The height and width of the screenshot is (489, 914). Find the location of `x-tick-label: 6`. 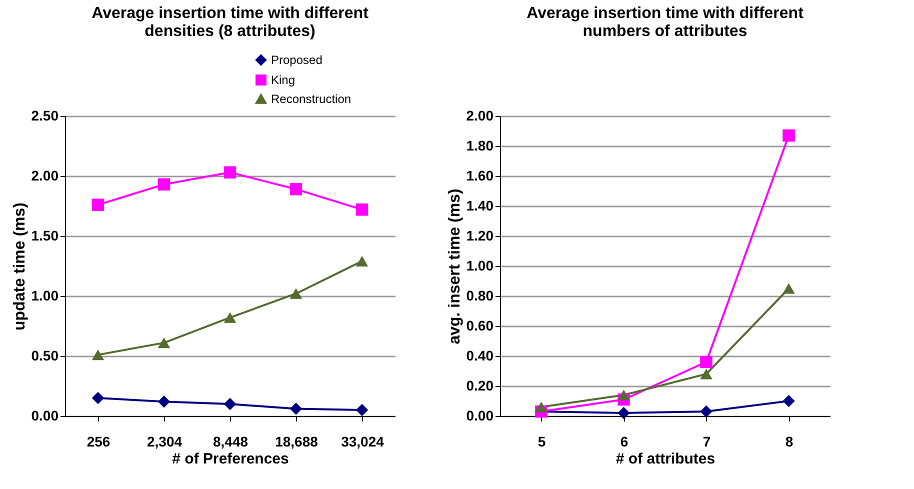

x-tick-label: 6 is located at coordinates (624, 442).